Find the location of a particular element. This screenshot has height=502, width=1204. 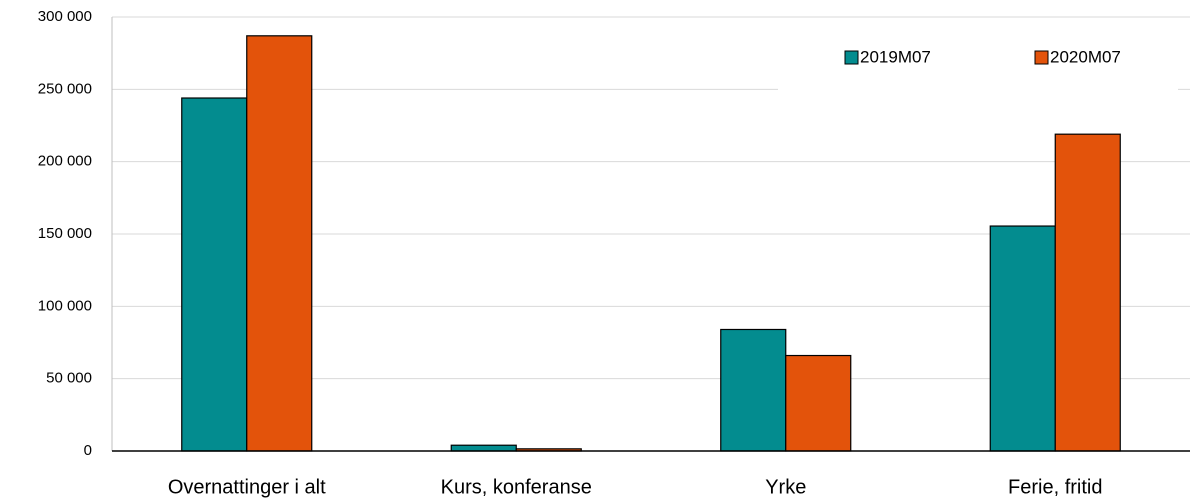

x-tick-label: Yrke is located at coordinates (785, 487).